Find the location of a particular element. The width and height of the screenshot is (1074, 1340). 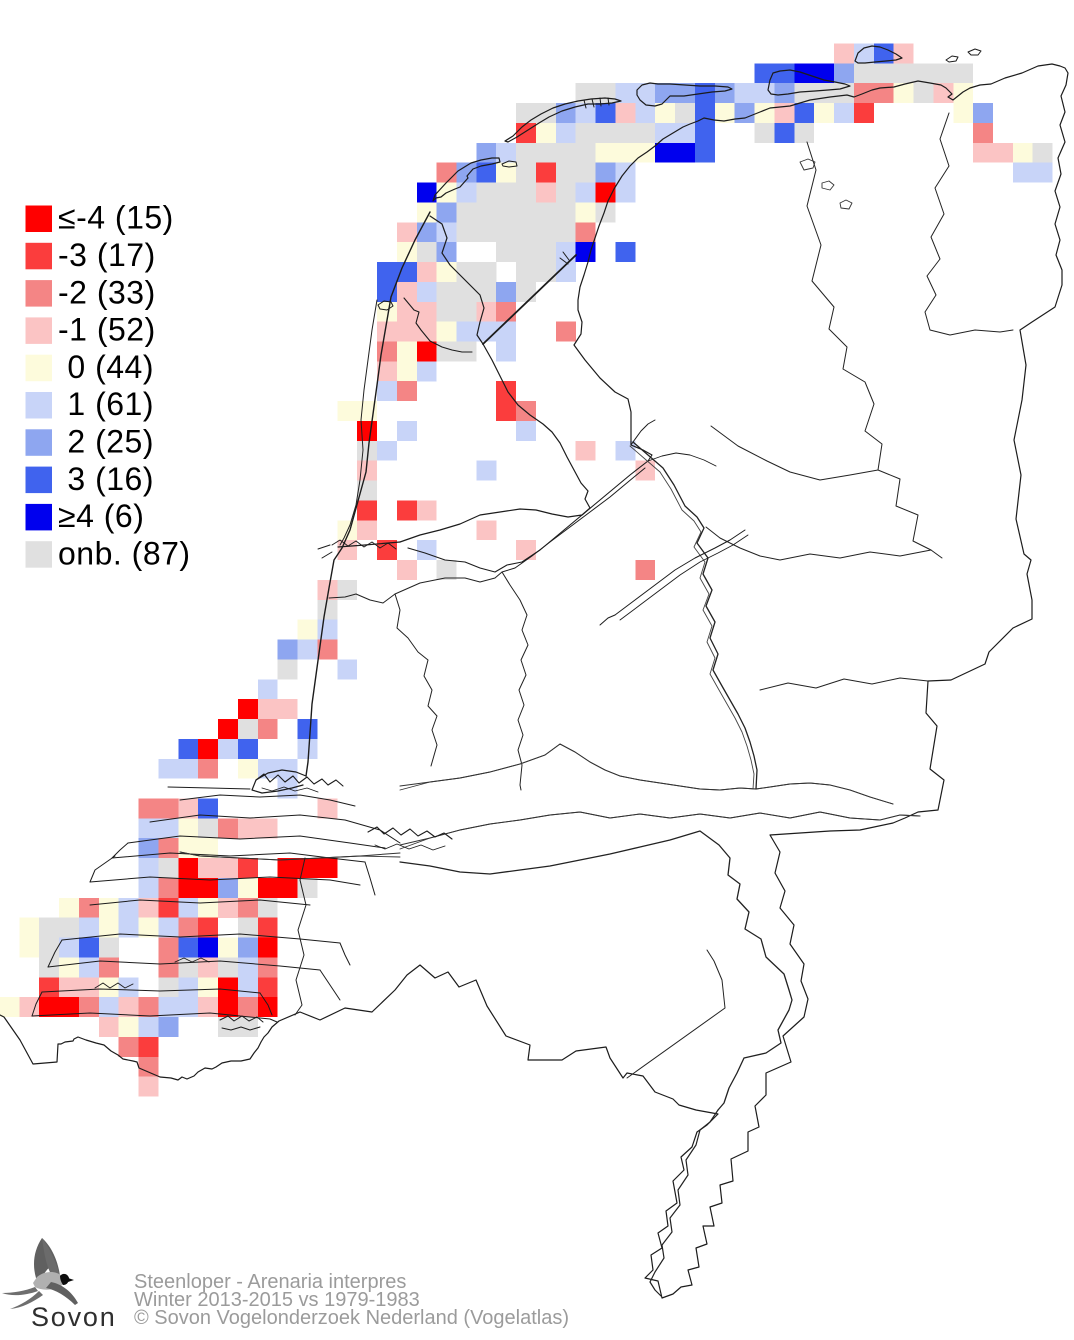

svg-text: -2 (33) is located at coordinates (107, 292).